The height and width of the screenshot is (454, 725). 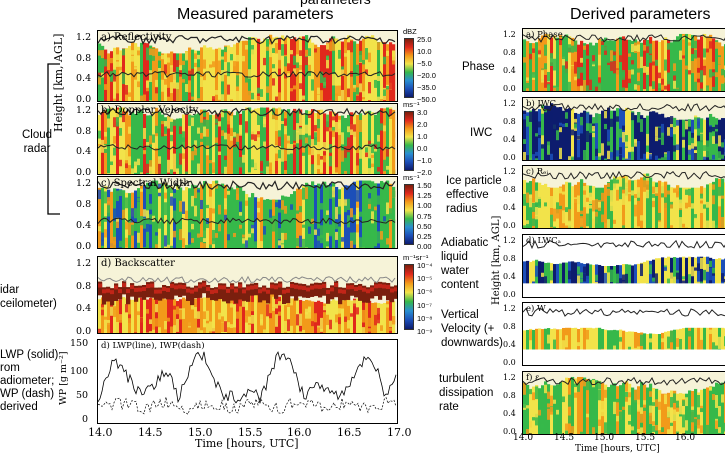 I want to click on colorbar-tick-3-1: 1.25, so click(x=424, y=195).